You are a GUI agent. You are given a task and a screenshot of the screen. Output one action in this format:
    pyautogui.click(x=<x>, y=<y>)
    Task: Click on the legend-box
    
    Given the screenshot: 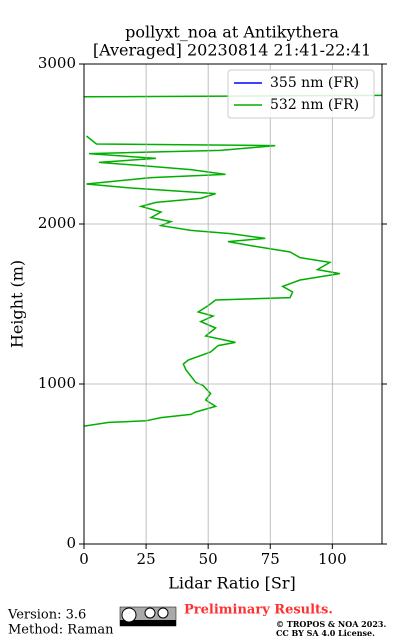 What is the action you would take?
    pyautogui.click(x=301, y=94)
    